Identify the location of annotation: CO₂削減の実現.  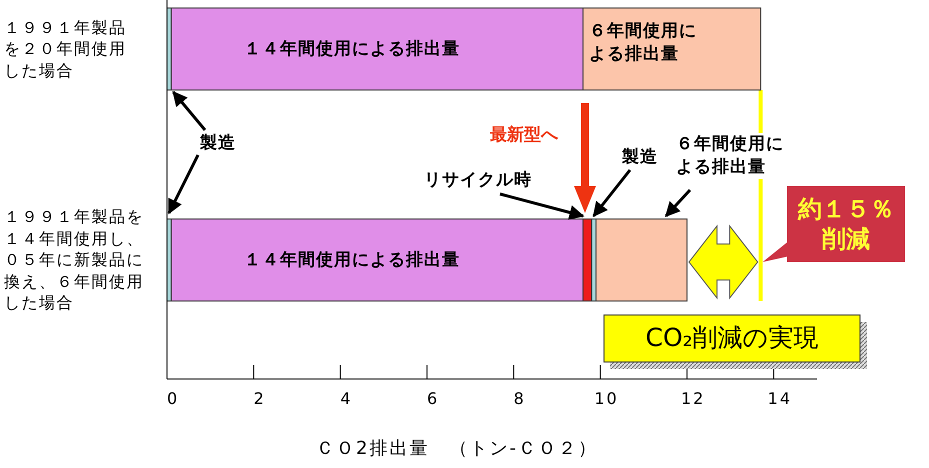
(732, 338).